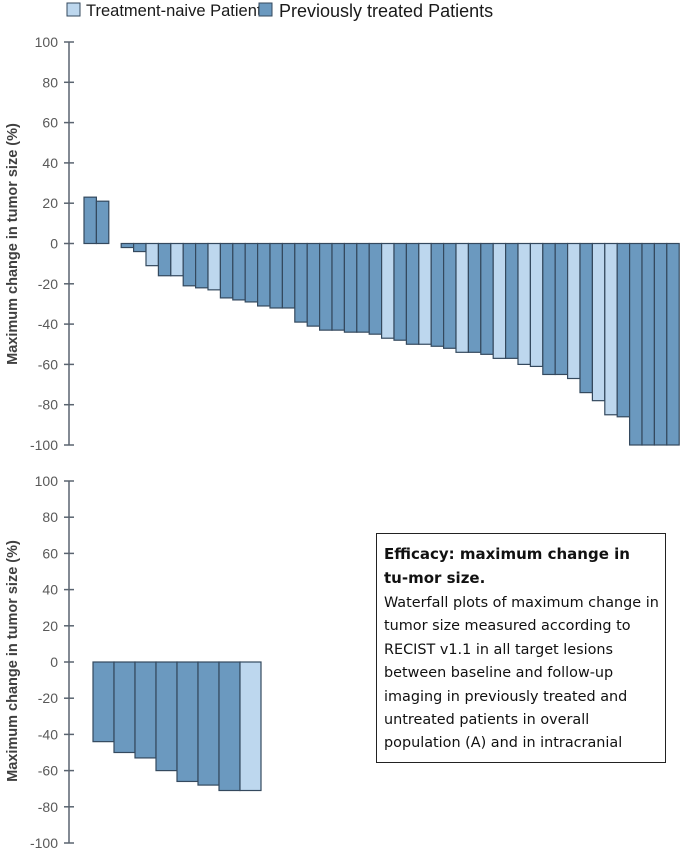 Image resolution: width=681 pixels, height=850 pixels. Describe the element at coordinates (13, 661) in the screenshot. I see `y-axis-title-intracranial: Maximum change in tumor size (%)` at that location.